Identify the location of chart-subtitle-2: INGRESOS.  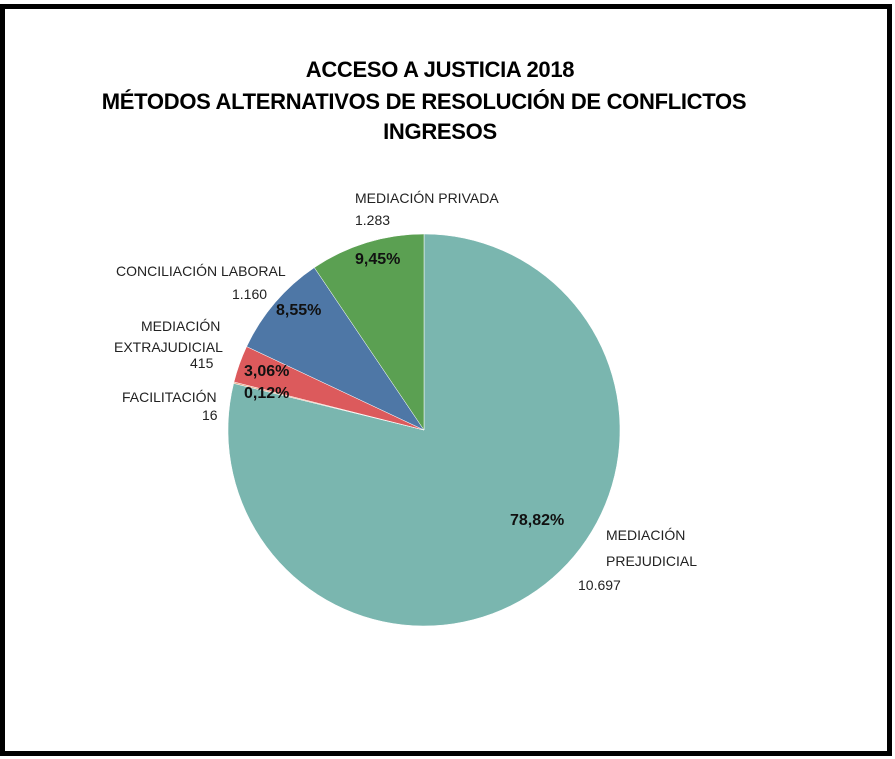
(440, 131).